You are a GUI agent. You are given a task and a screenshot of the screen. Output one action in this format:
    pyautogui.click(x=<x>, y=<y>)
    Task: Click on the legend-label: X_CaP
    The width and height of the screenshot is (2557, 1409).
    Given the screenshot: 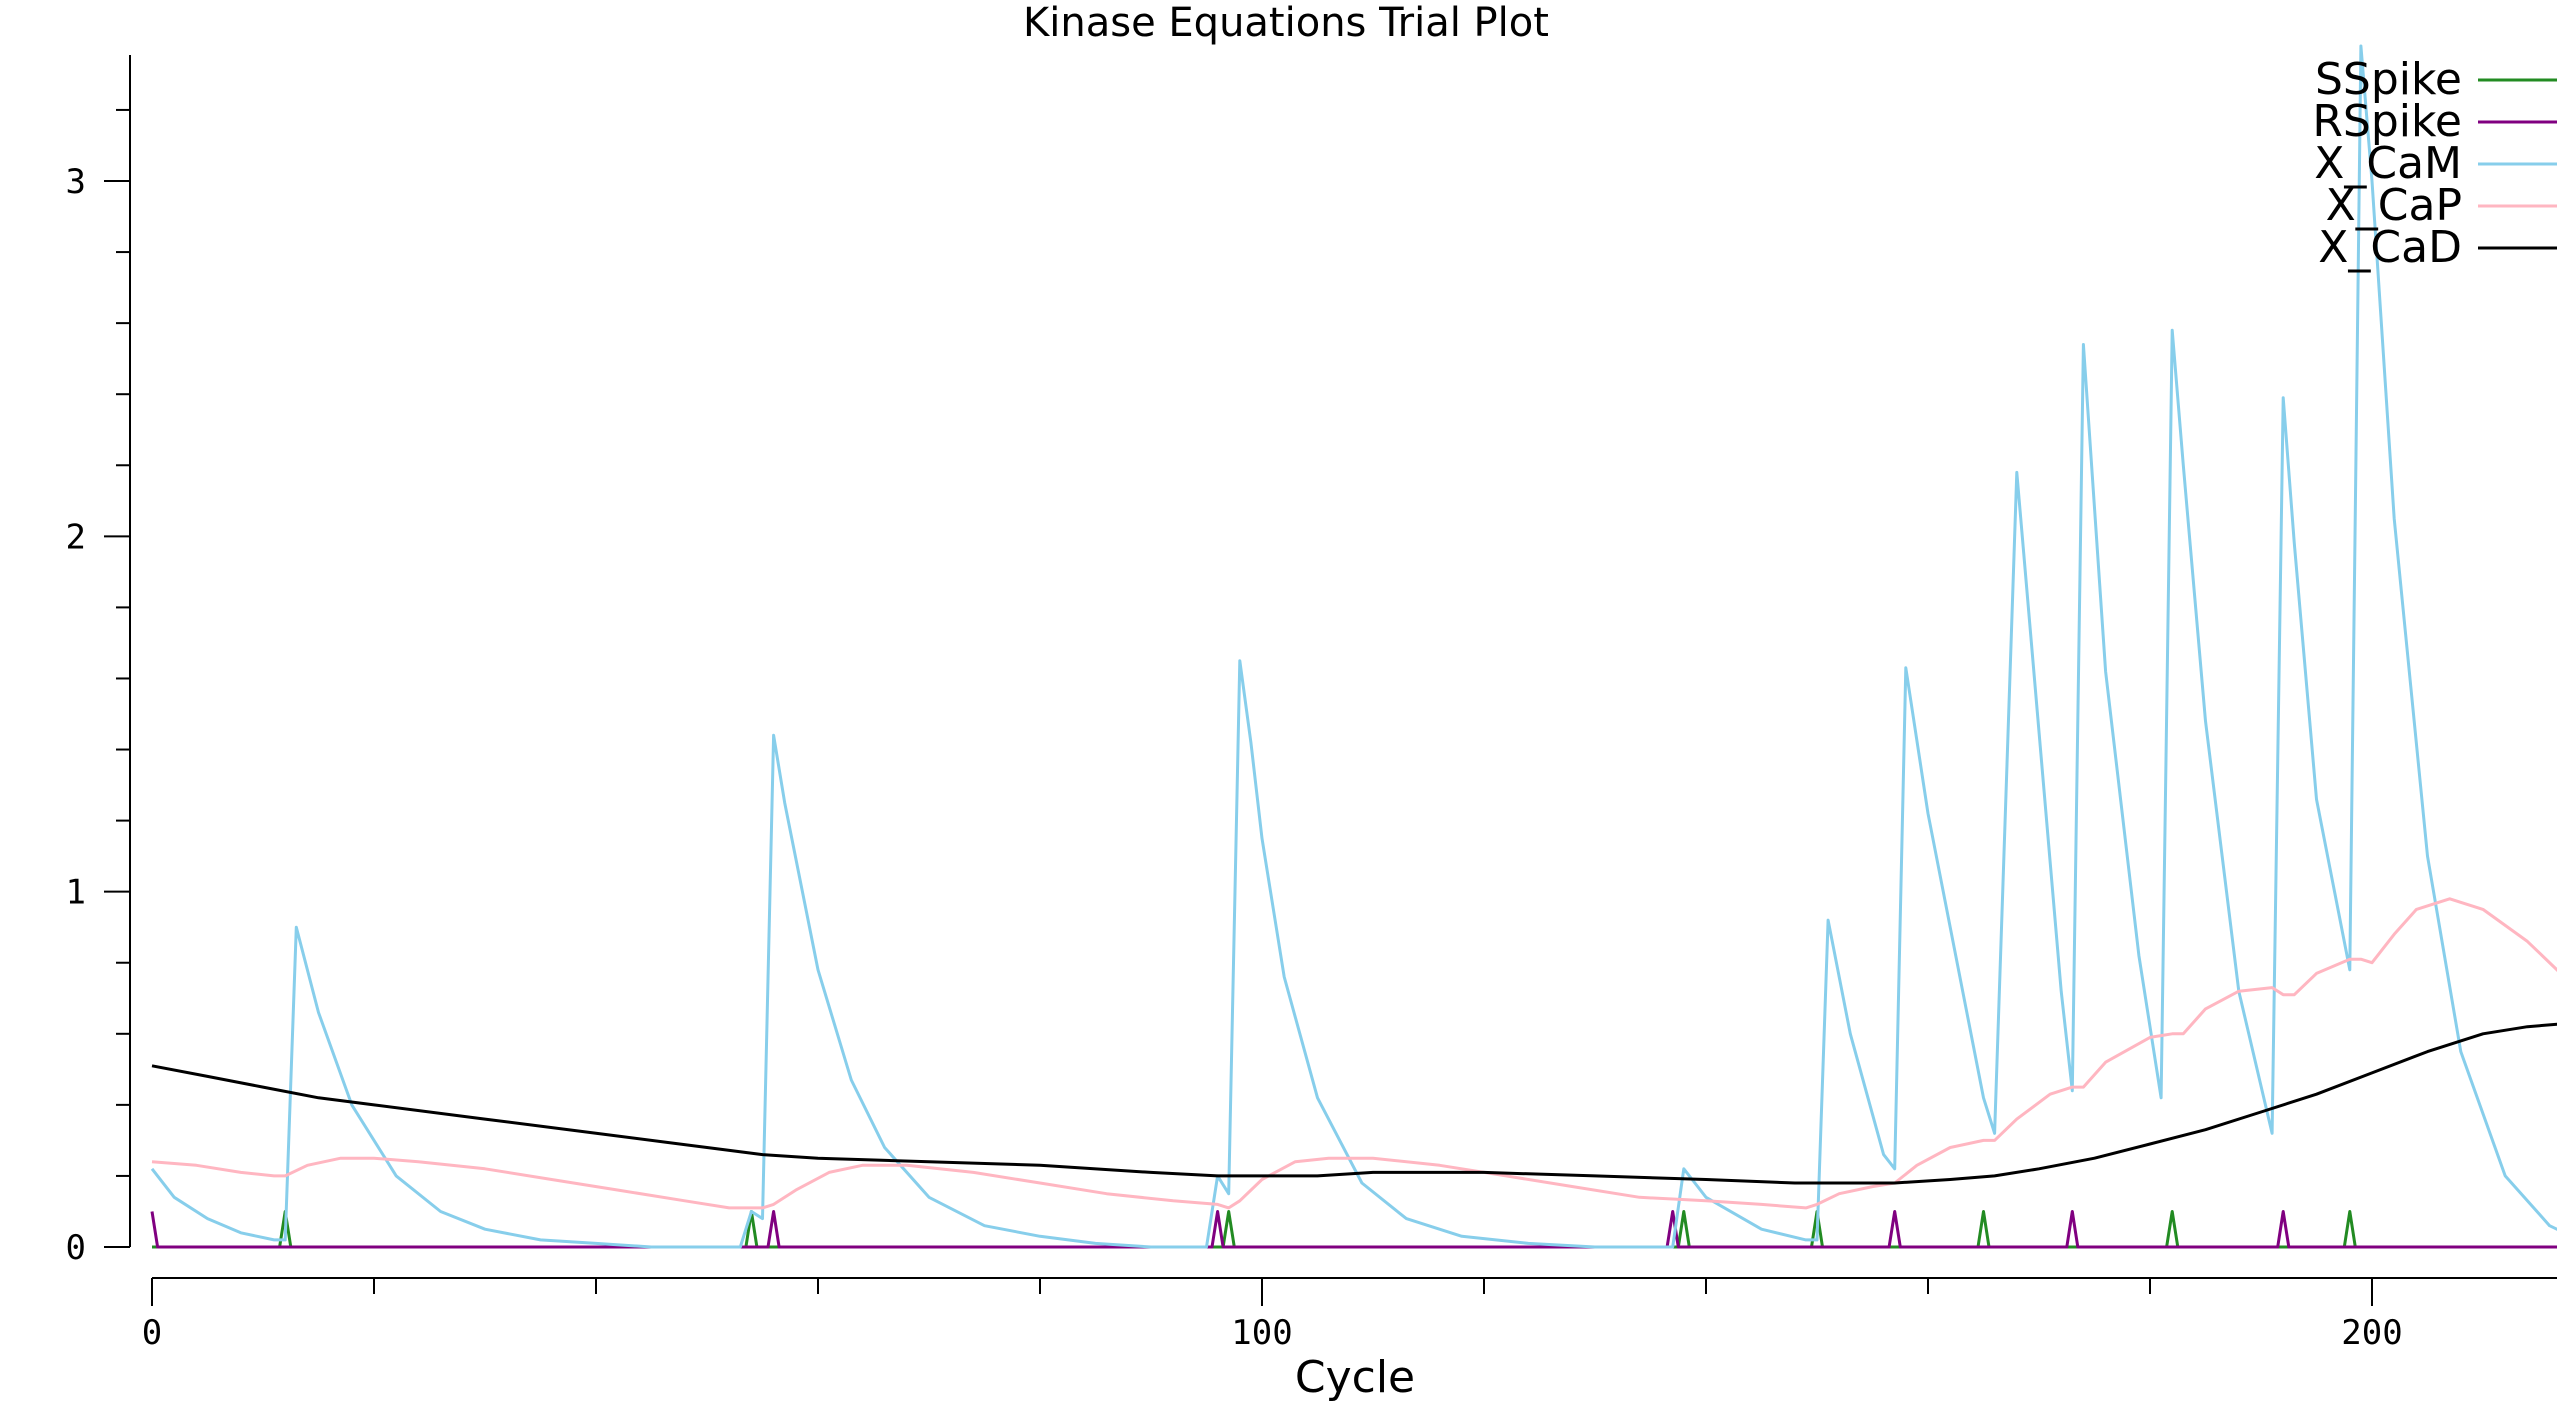 What is the action you would take?
    pyautogui.click(x=2394, y=205)
    